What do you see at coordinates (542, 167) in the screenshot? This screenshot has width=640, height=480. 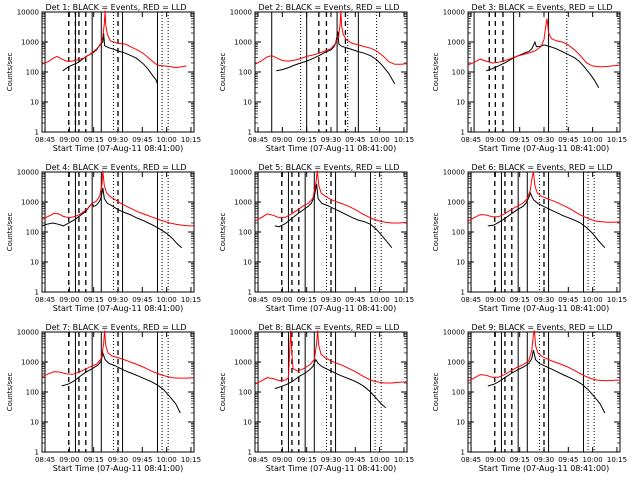 I see `chart-title: Det 6: BLACK = Events, RED = LLD` at bounding box center [542, 167].